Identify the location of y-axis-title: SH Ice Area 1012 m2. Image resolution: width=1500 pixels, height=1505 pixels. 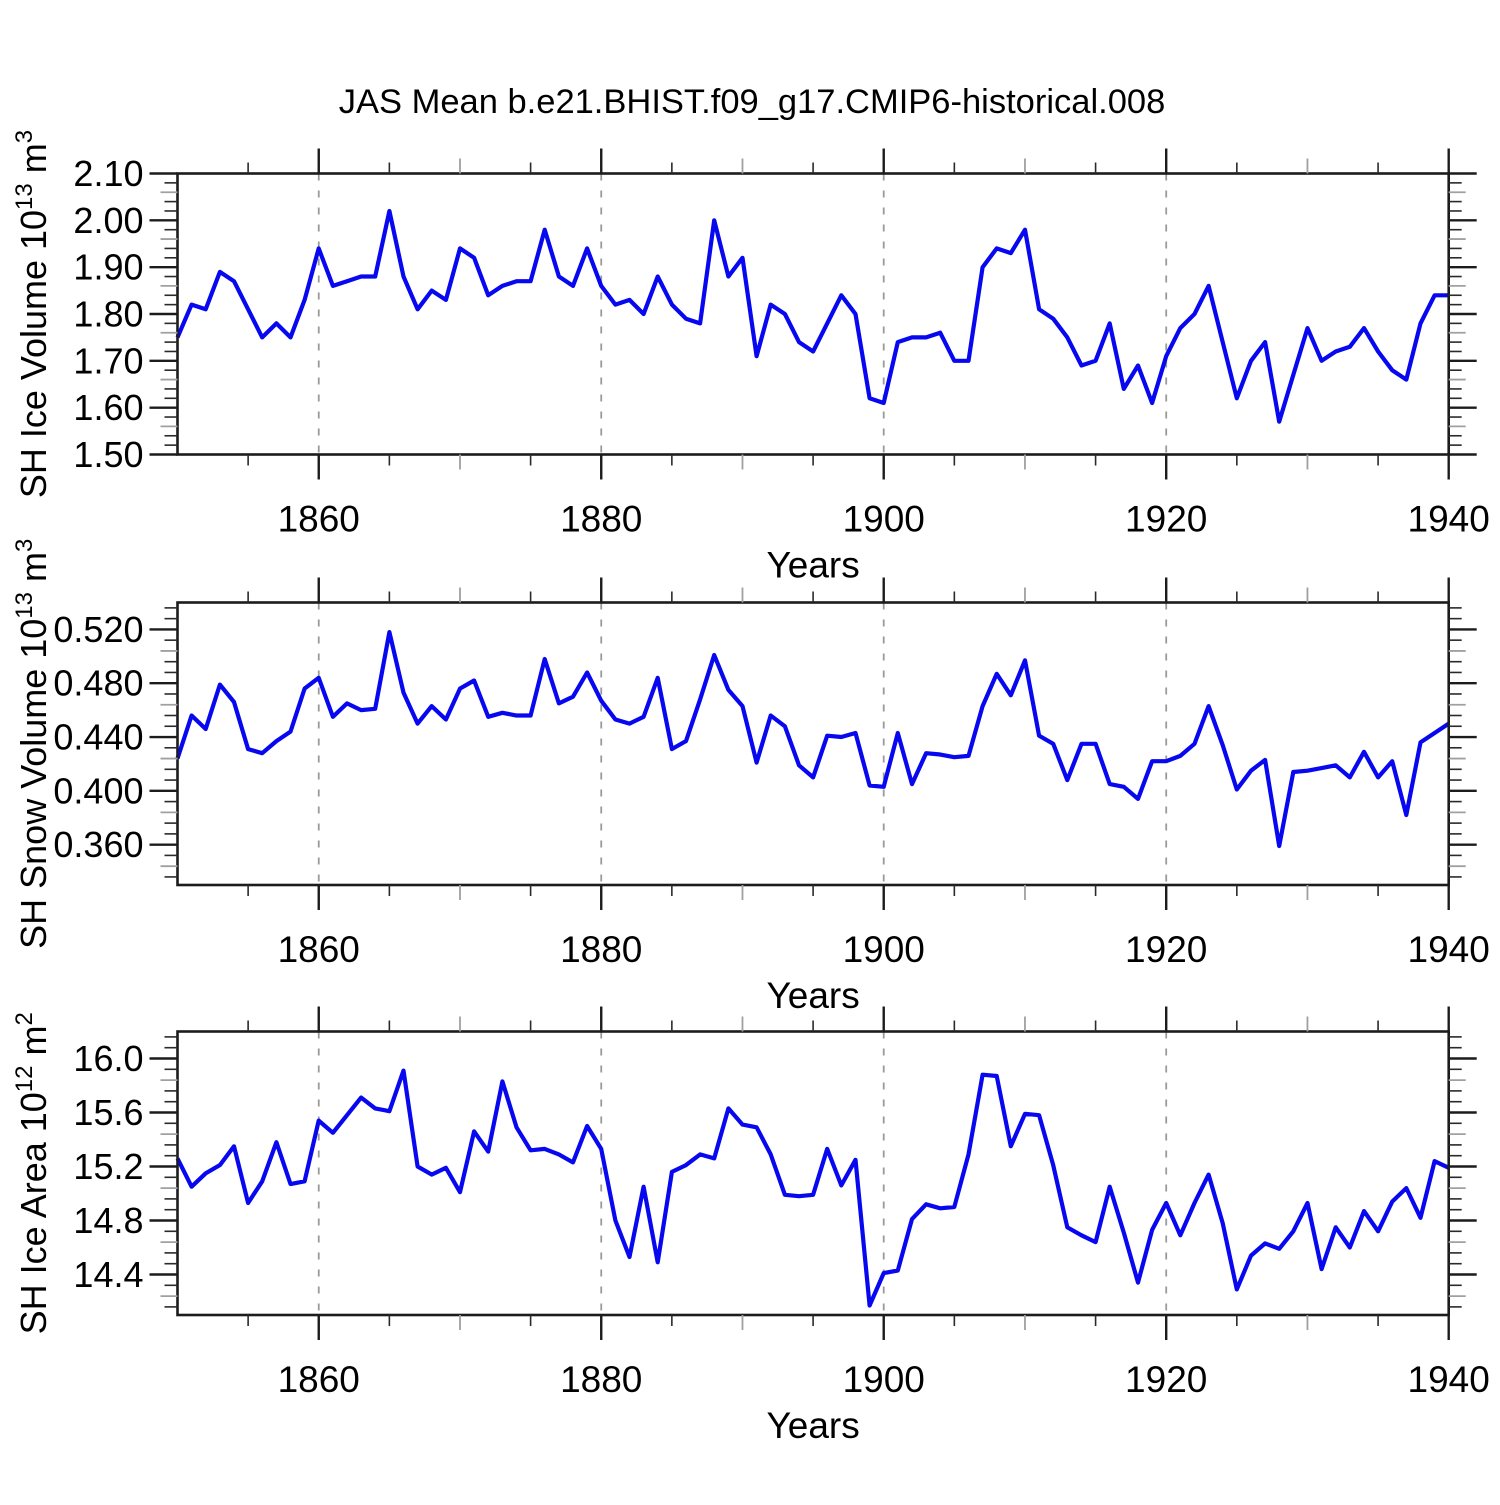
(32, 1173).